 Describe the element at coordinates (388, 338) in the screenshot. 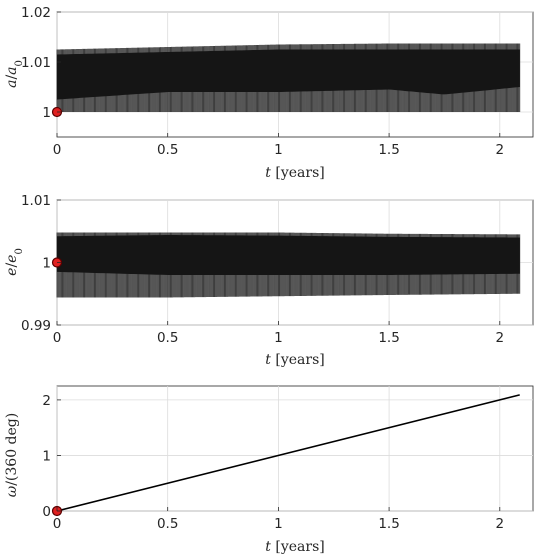

I see `xtick-label-e-3: 1.5` at that location.